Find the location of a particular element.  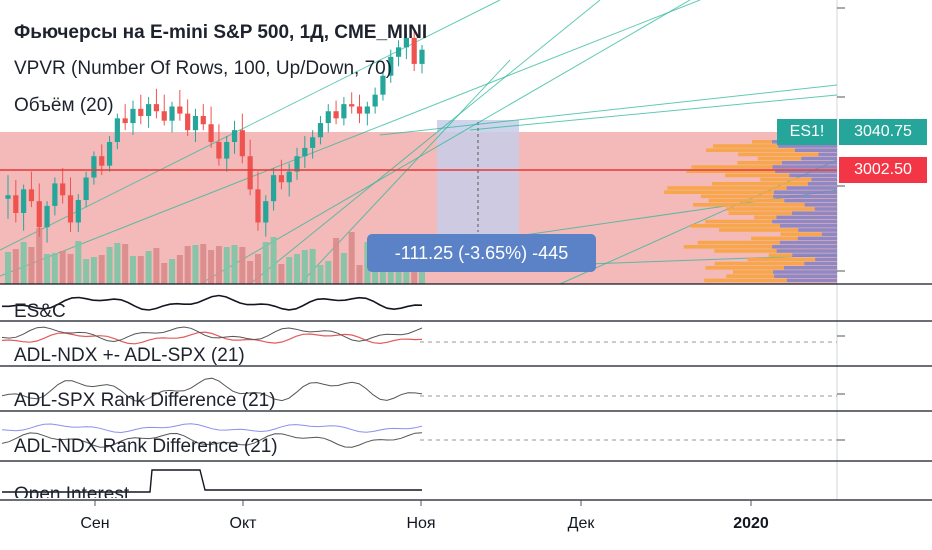

volume-profile is located at coordinates (750, 211).